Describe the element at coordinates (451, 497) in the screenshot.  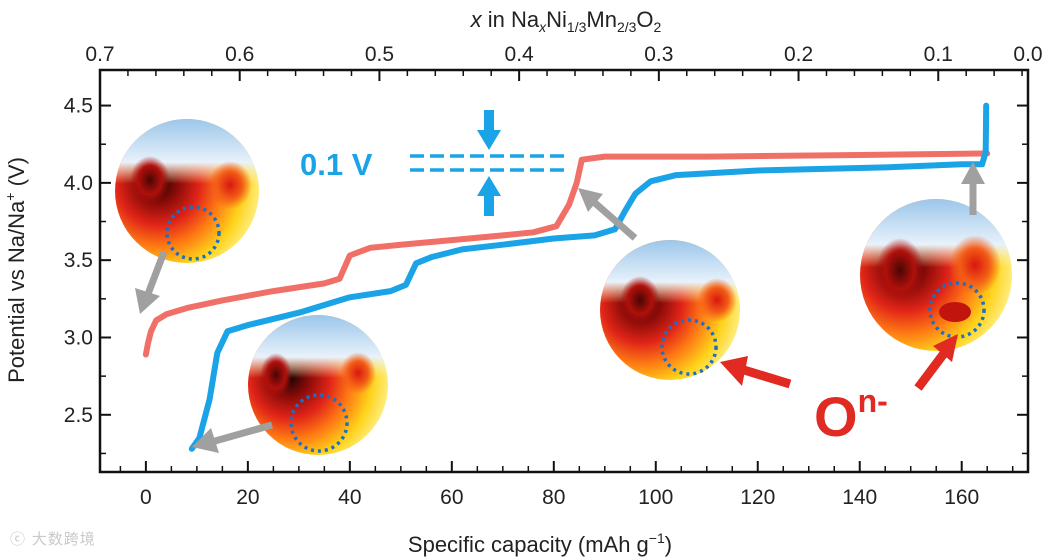
I see `x-tick-label: 60` at that location.